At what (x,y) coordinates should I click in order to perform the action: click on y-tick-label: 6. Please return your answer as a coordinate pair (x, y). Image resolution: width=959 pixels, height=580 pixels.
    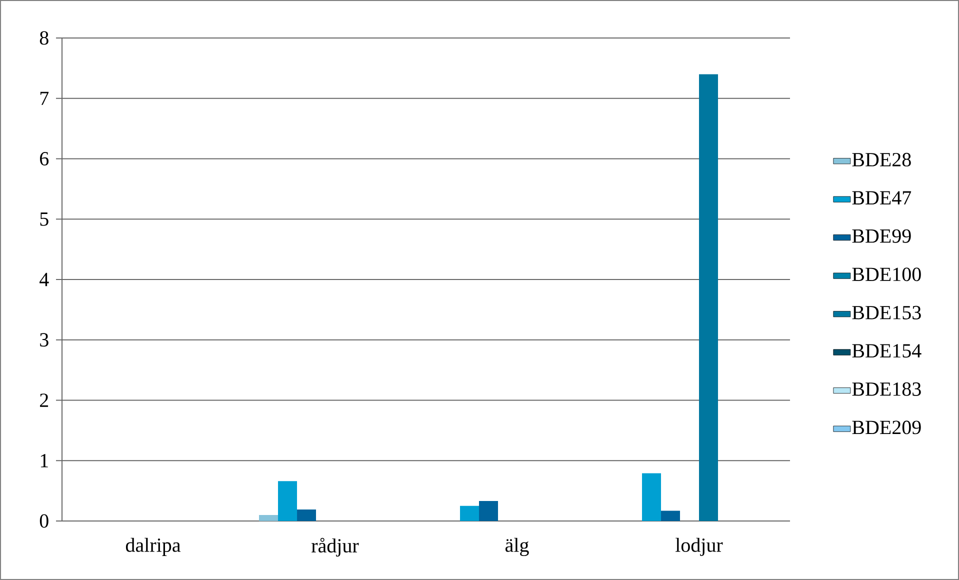
    Looking at the image, I should click on (44, 159).